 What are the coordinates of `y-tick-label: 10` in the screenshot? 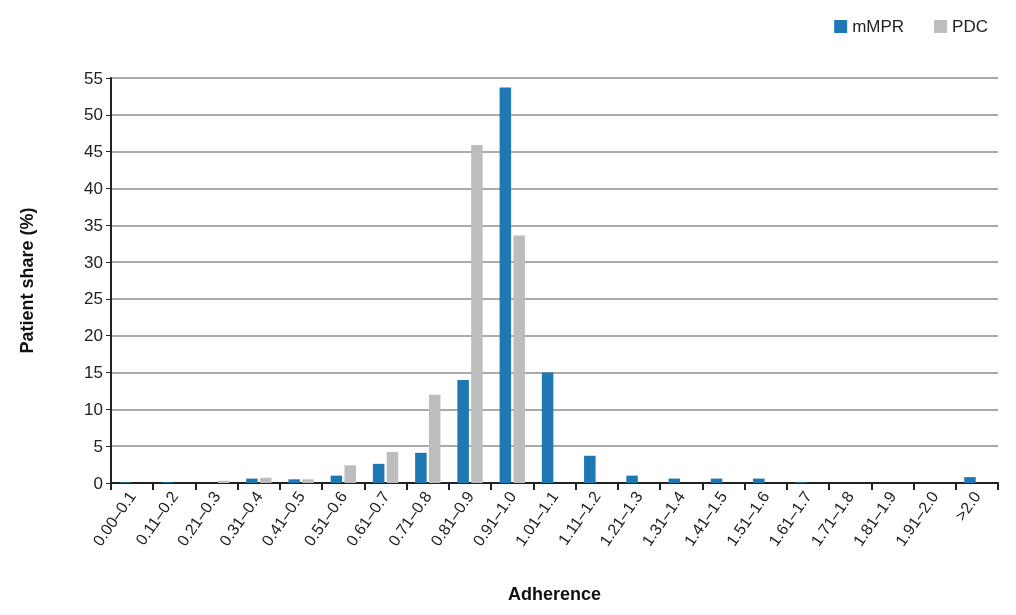 It's located at (93, 409).